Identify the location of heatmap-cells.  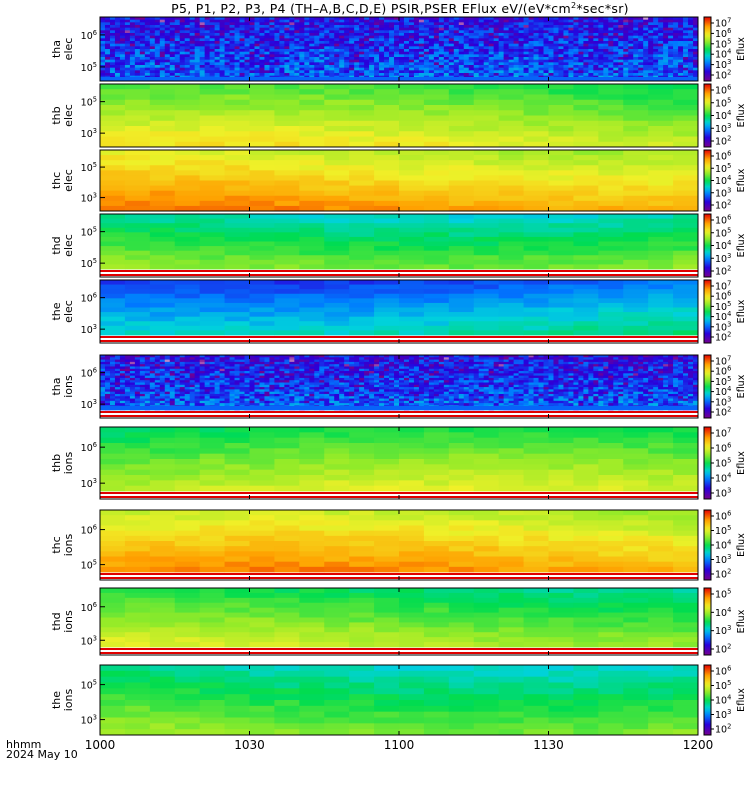
(399, 181).